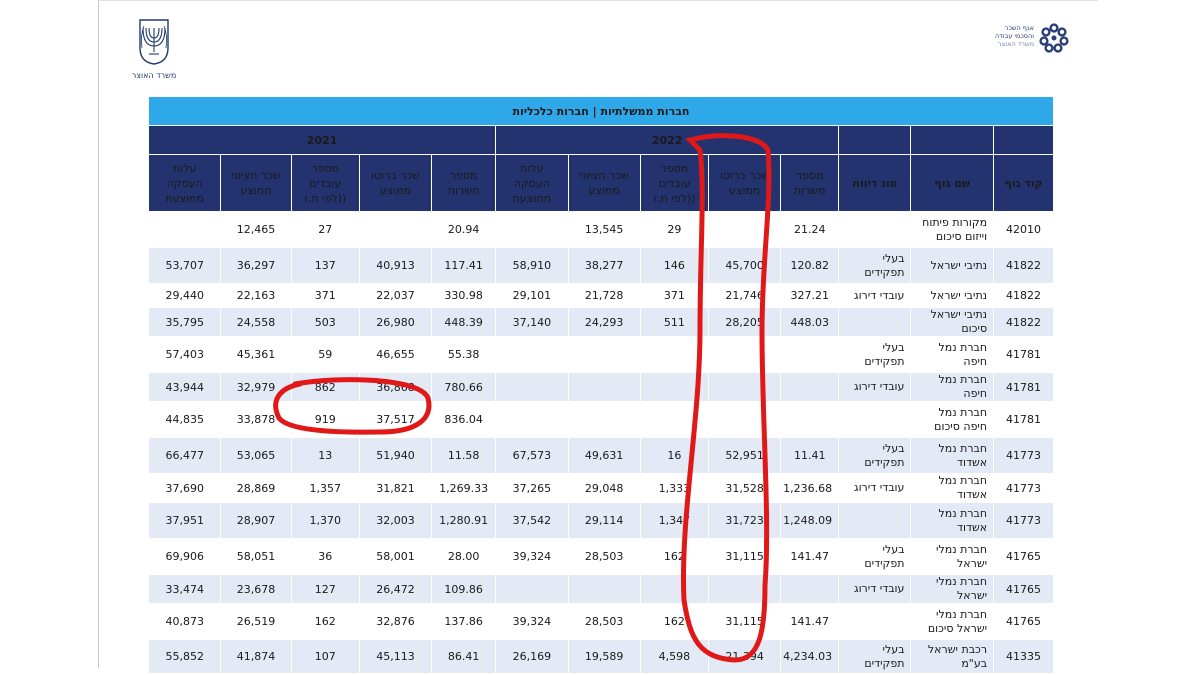 The image size is (1200, 675). What do you see at coordinates (604, 265) in the screenshot?
I see `value-cell: 38,277` at bounding box center [604, 265].